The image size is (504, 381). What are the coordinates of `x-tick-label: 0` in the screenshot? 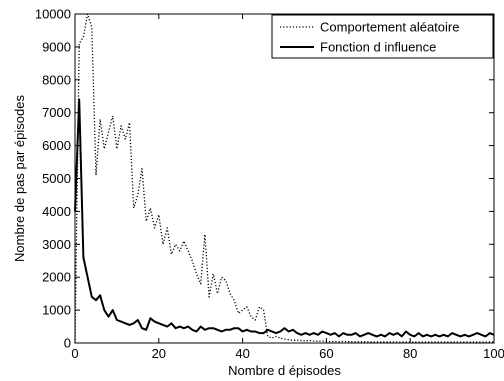 It's located at (74, 353).